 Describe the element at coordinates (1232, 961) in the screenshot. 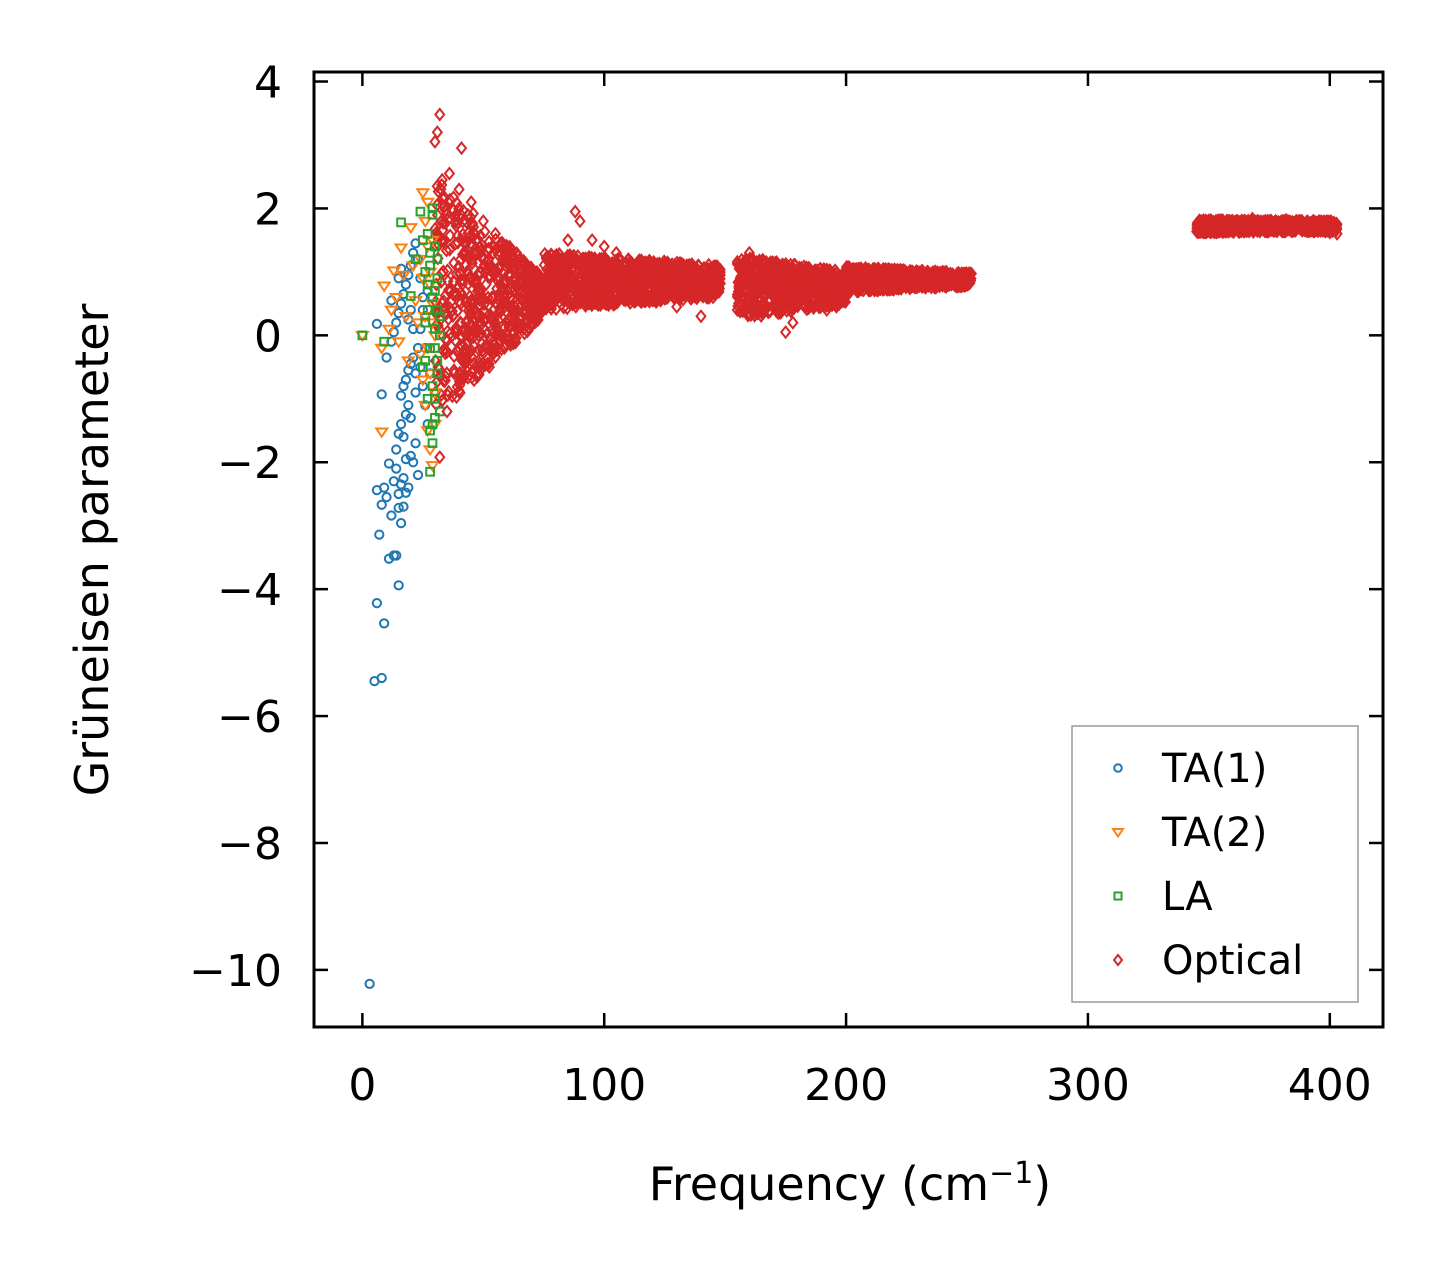

I see `legend-label-optical: Optical` at that location.